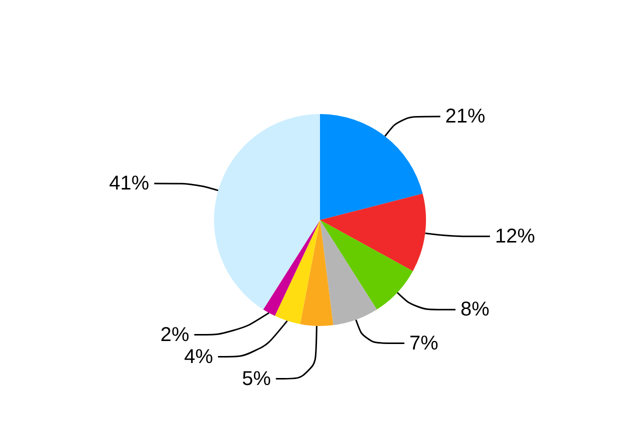  I want to click on data-label: 4%, so click(199, 357).